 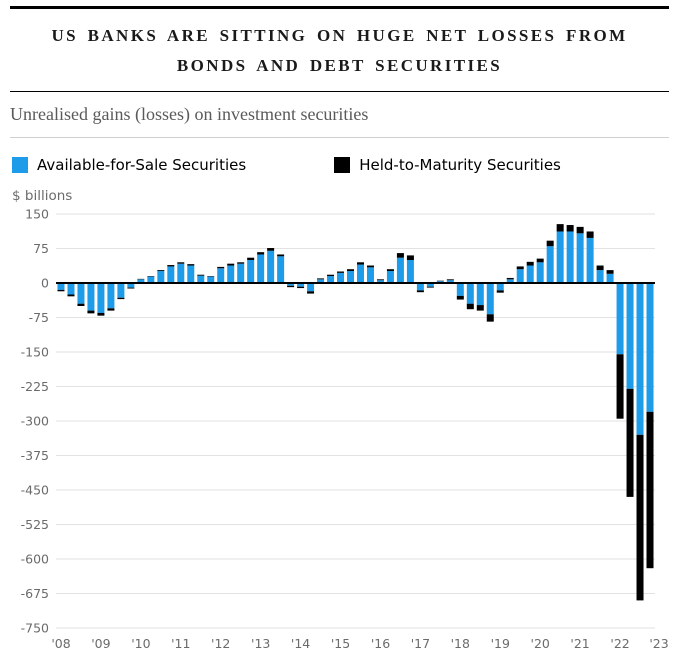 What do you see at coordinates (339, 137) in the screenshot?
I see `subtitle-divider` at bounding box center [339, 137].